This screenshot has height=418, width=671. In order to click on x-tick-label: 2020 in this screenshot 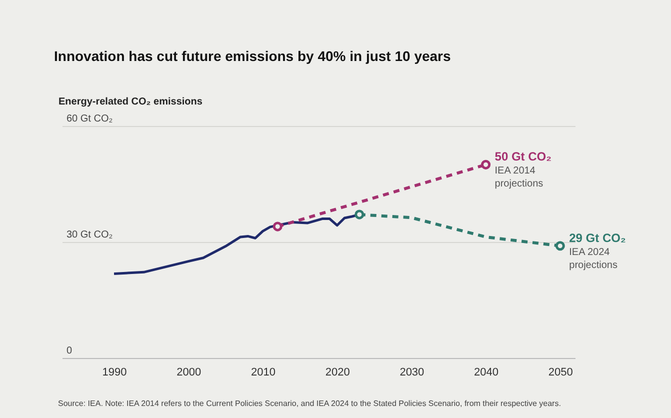, I will do `click(337, 372)`.